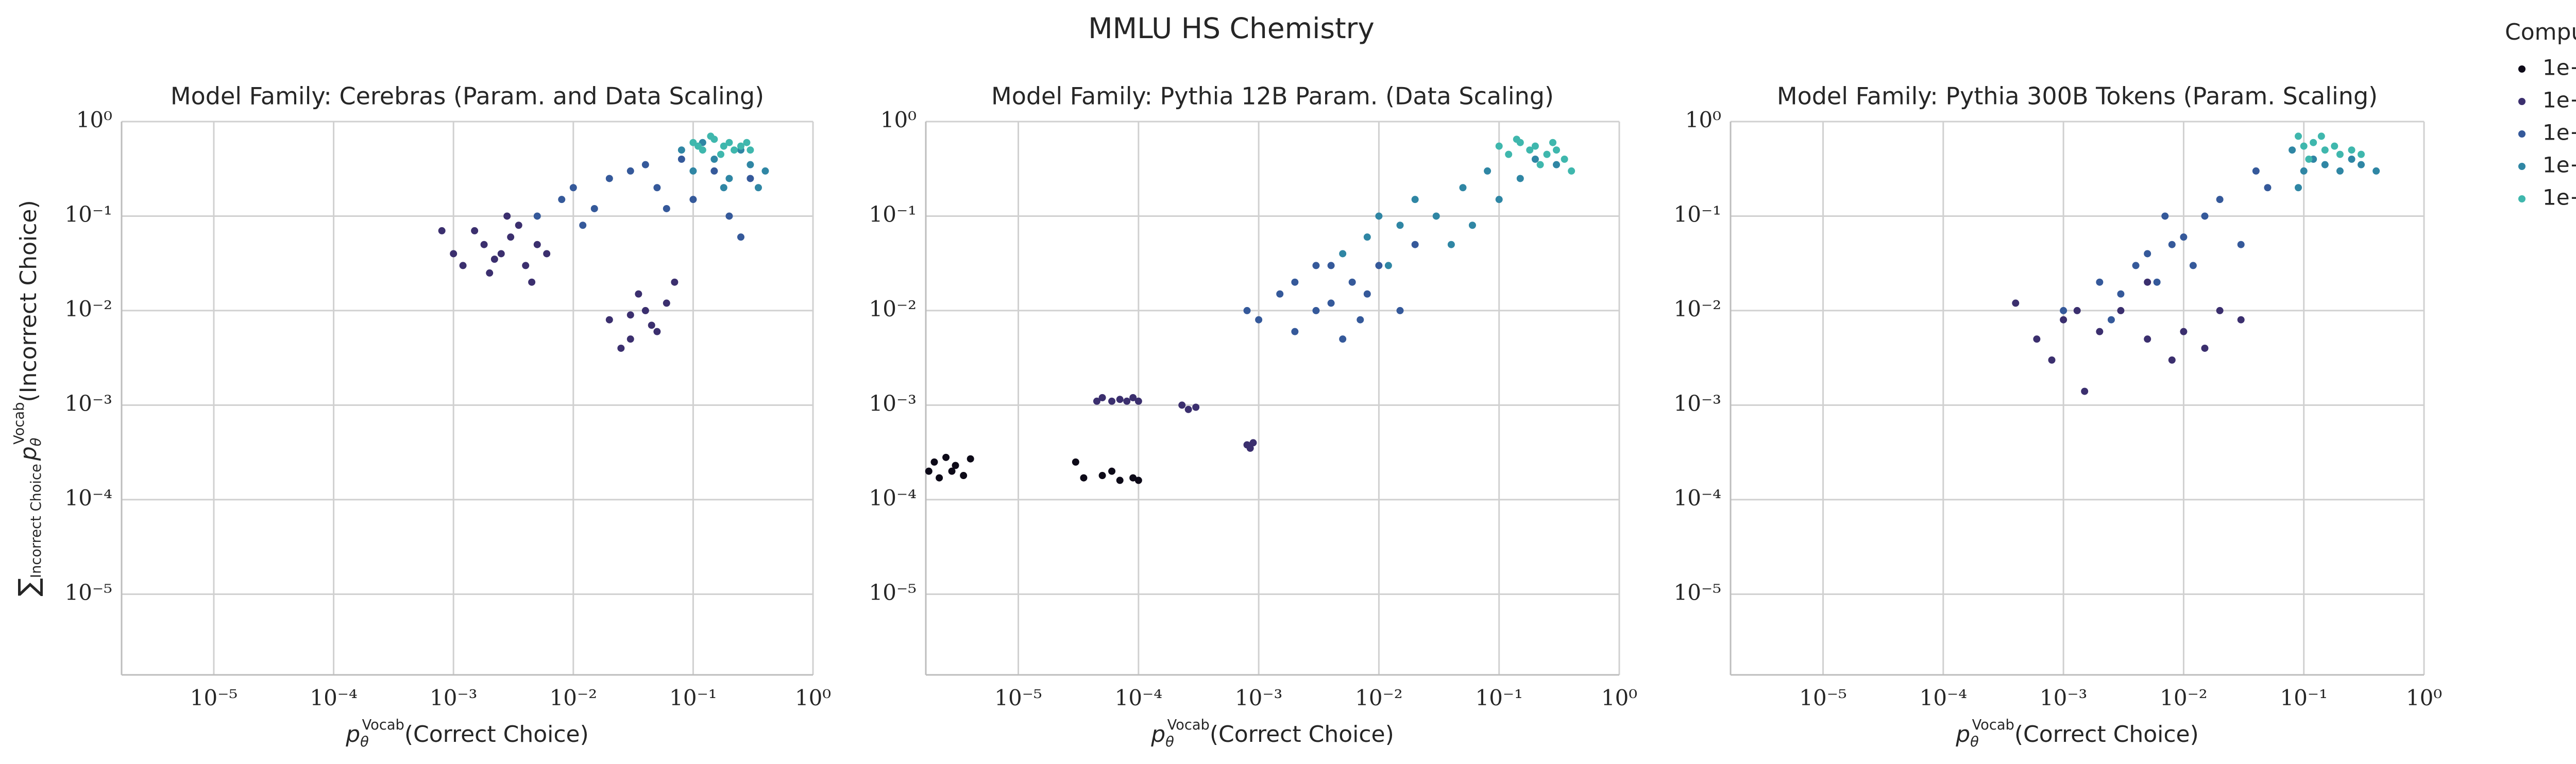 This screenshot has width=2576, height=764. Describe the element at coordinates (1619, 698) in the screenshot. I see `x-tick-label: 10⁰` at that location.